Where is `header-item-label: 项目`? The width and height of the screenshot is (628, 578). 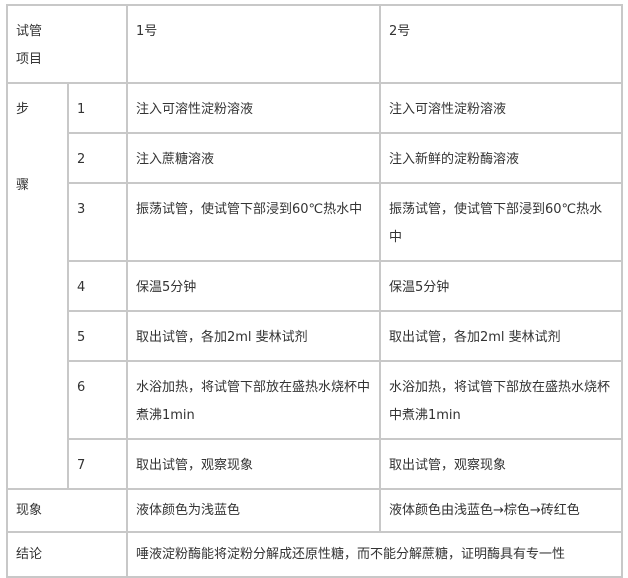
header-item-label: 项目 is located at coordinates (29, 59).